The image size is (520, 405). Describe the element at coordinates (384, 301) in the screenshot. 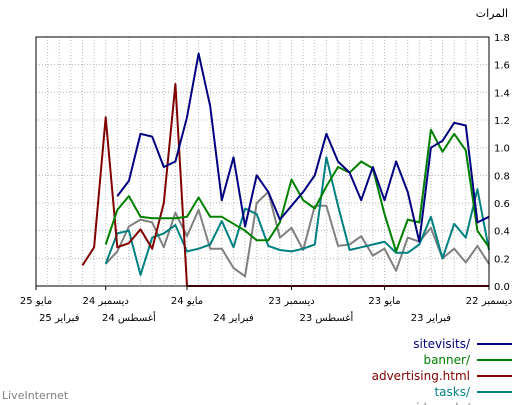

I see `x-tick-label: مايو 23` at that location.